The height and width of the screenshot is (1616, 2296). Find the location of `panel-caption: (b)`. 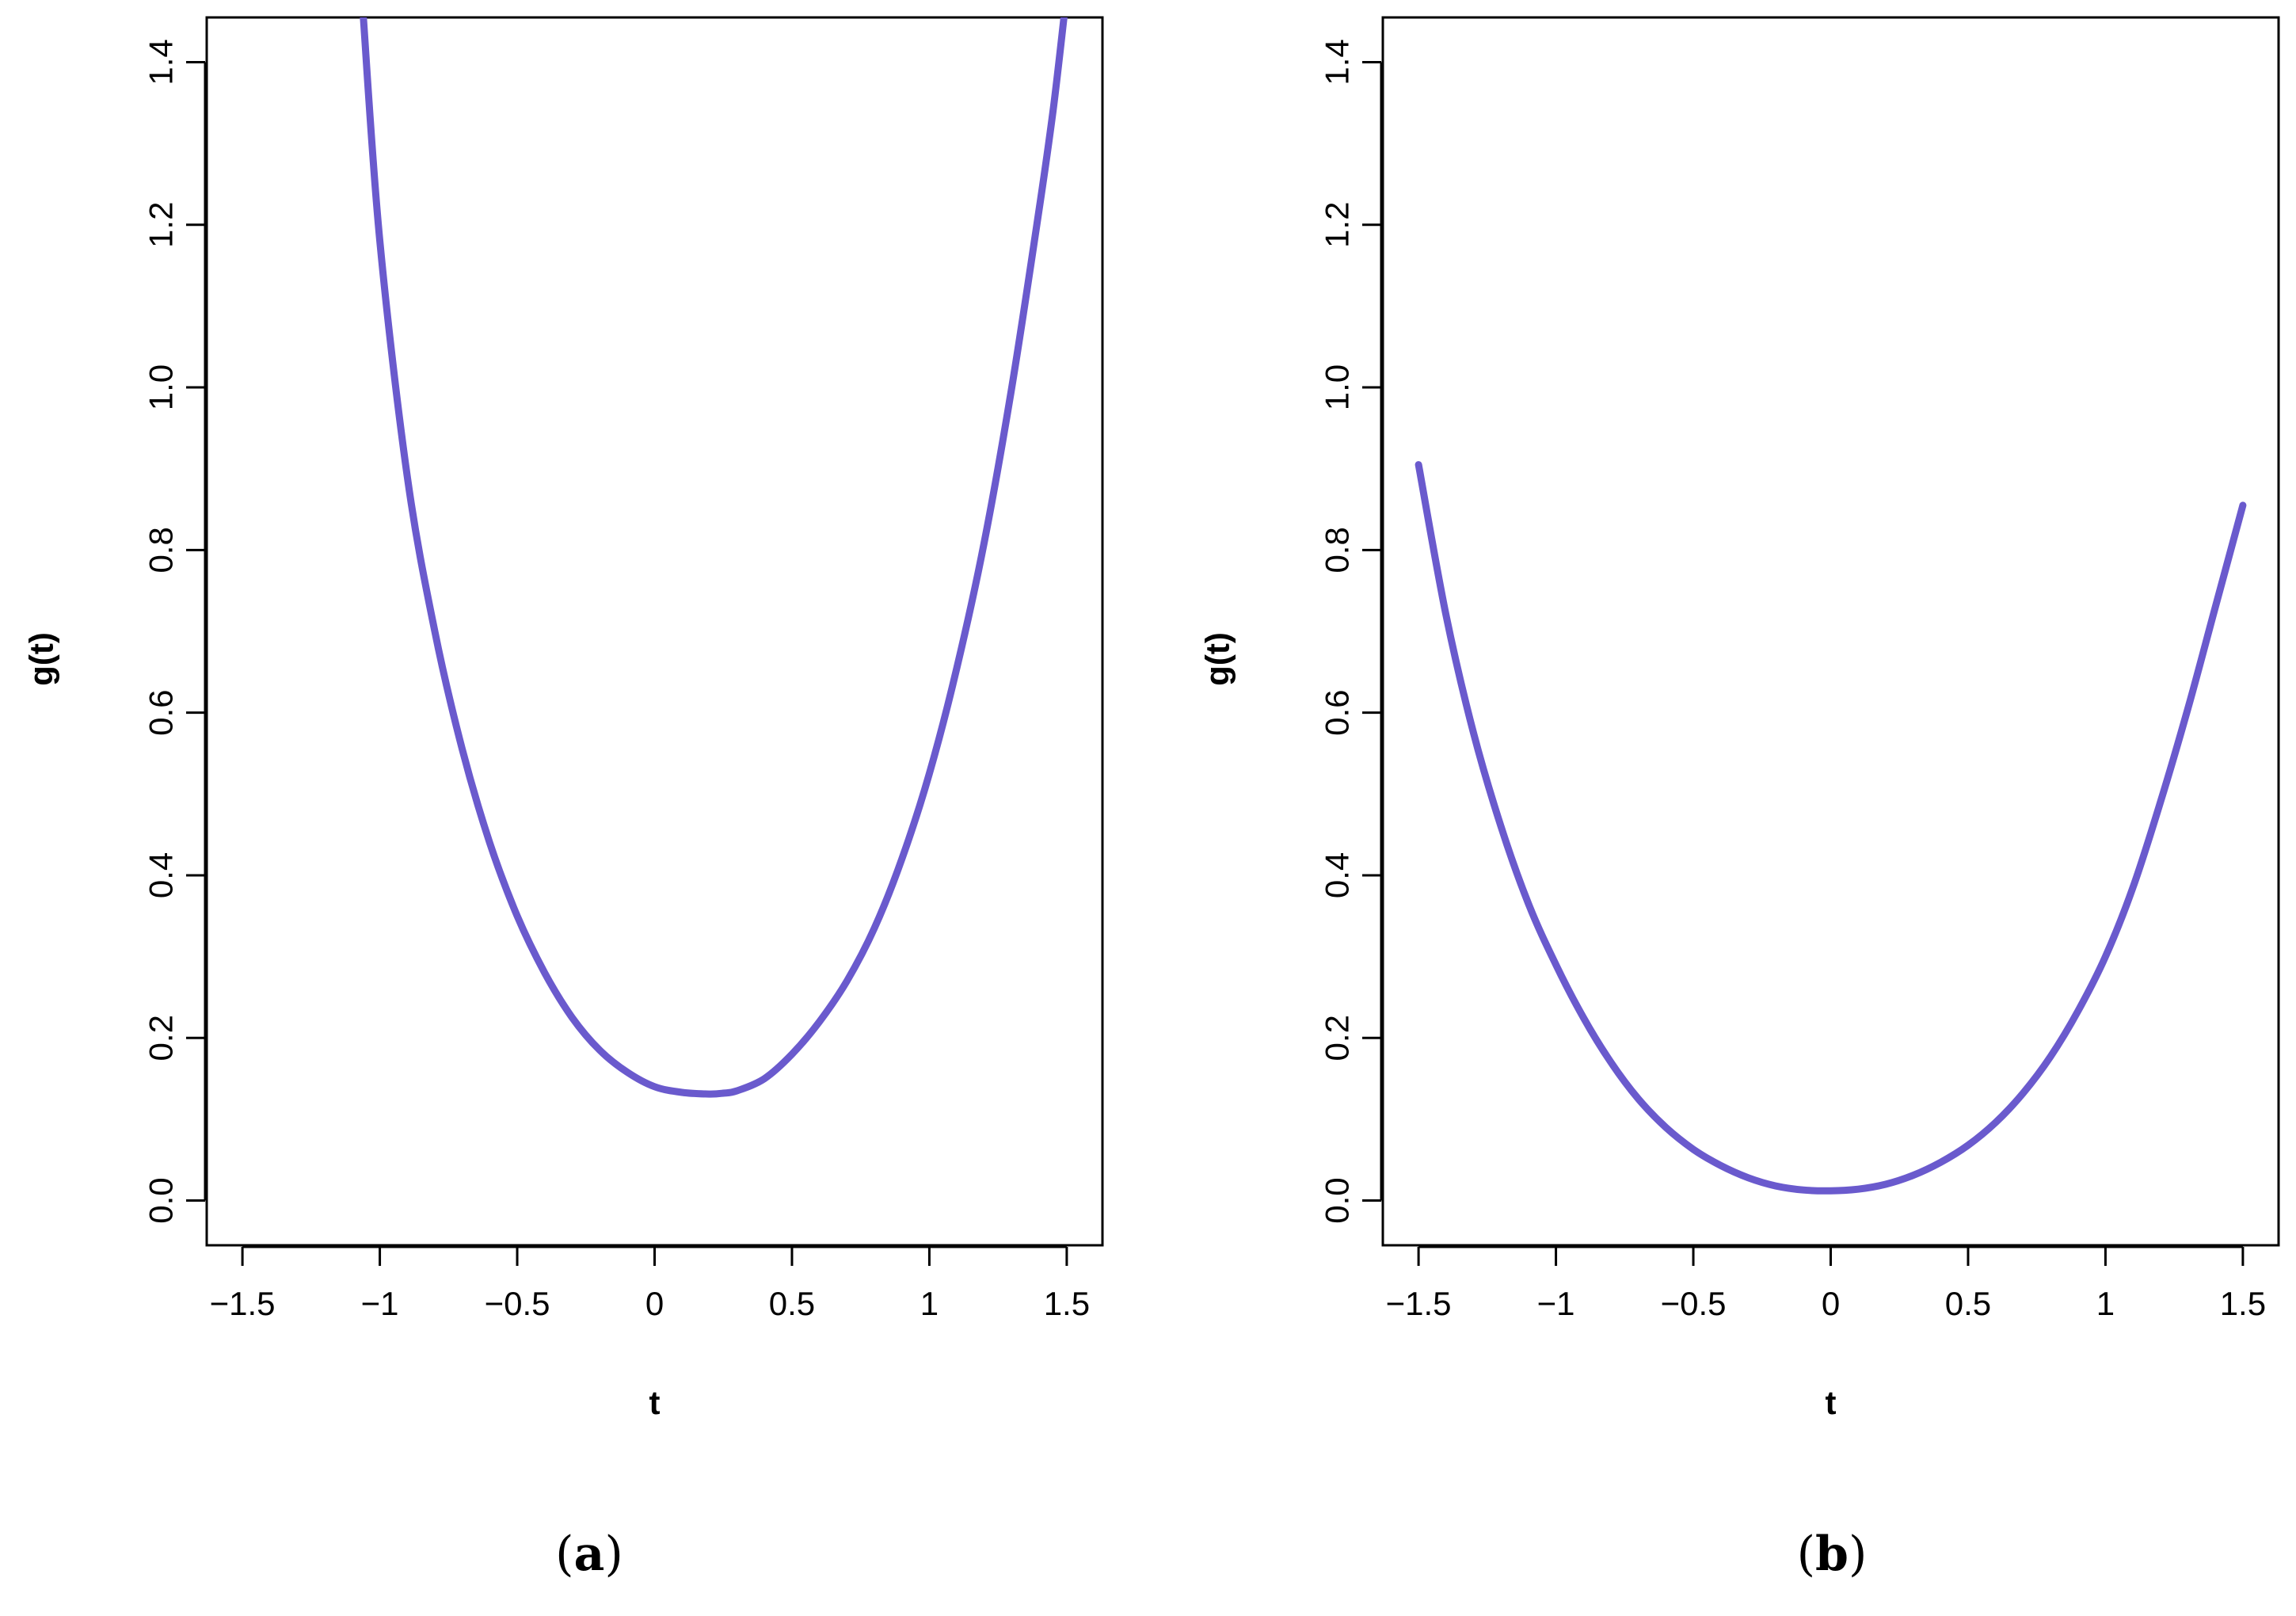

panel-caption: (b) is located at coordinates (1833, 1554).